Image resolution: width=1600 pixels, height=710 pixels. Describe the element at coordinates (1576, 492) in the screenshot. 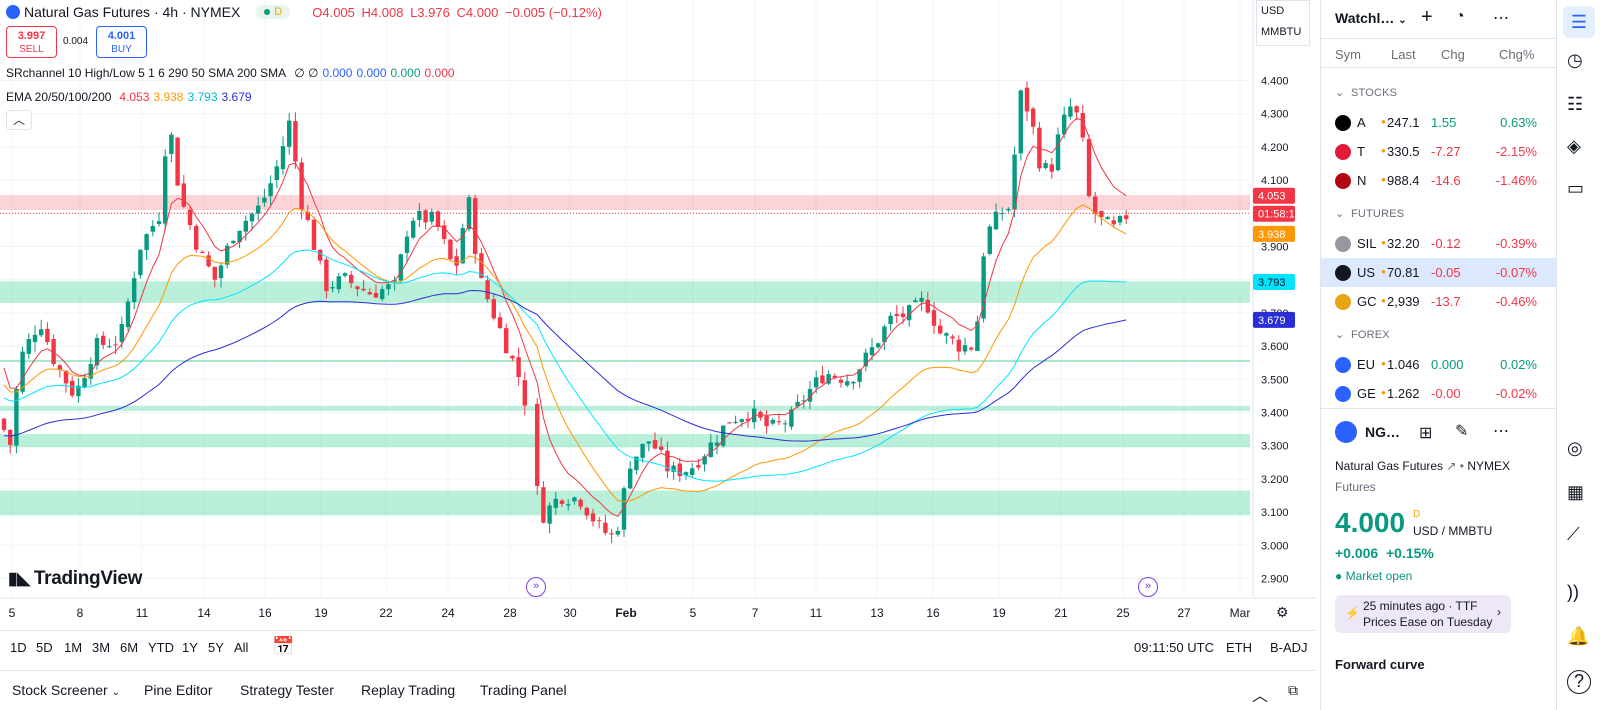

I see `calendar-icon: ▦` at that location.